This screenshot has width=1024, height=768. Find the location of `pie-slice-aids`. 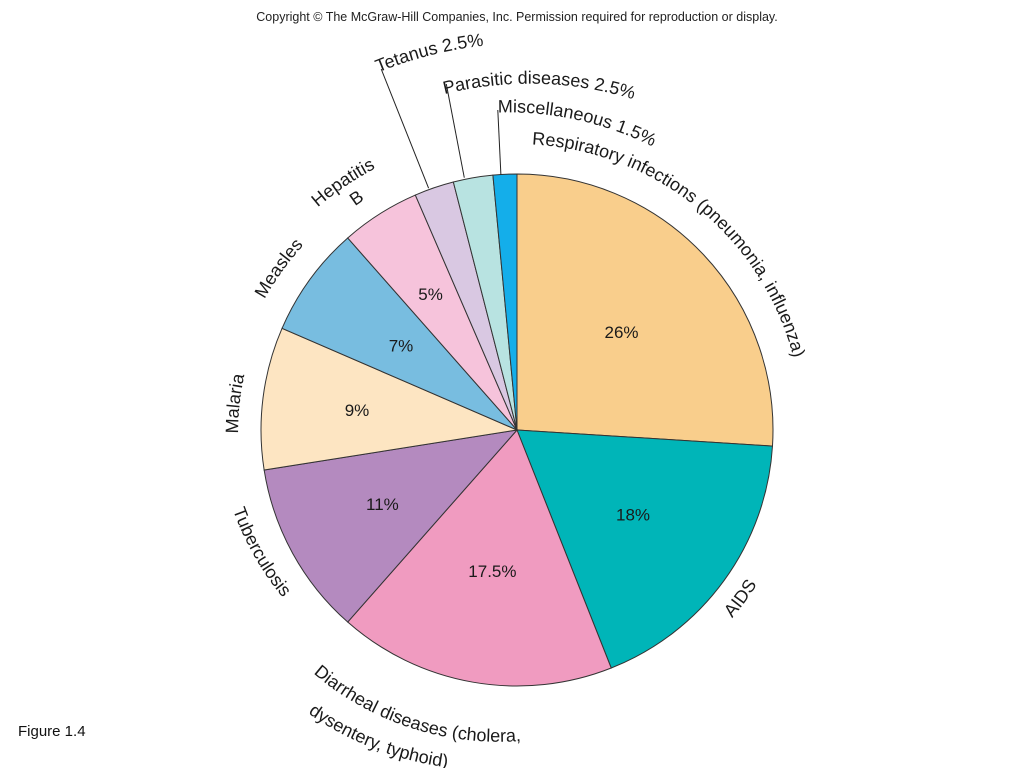

pie-slice-aids is located at coordinates (645, 549).